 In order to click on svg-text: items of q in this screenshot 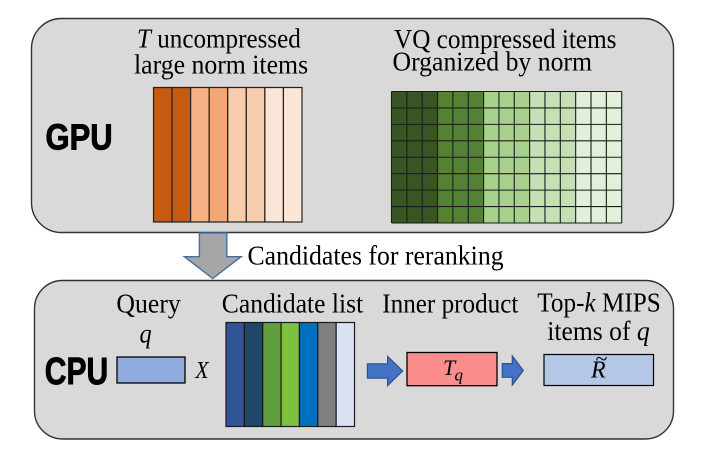, I will do `click(598, 331)`.